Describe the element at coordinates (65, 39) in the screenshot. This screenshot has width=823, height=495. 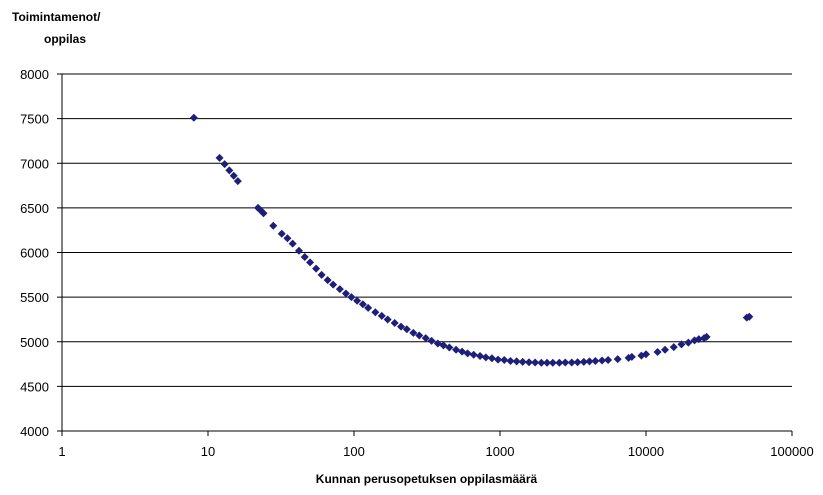
I see `y-axis-label-line-2: oppilas` at that location.